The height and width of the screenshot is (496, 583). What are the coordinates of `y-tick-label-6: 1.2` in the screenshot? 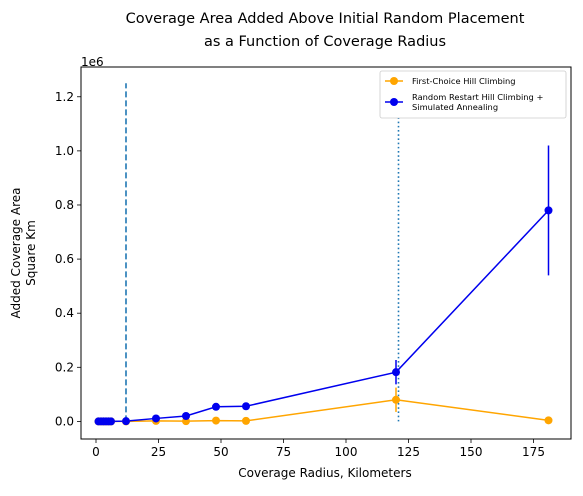 It's located at (64, 97).